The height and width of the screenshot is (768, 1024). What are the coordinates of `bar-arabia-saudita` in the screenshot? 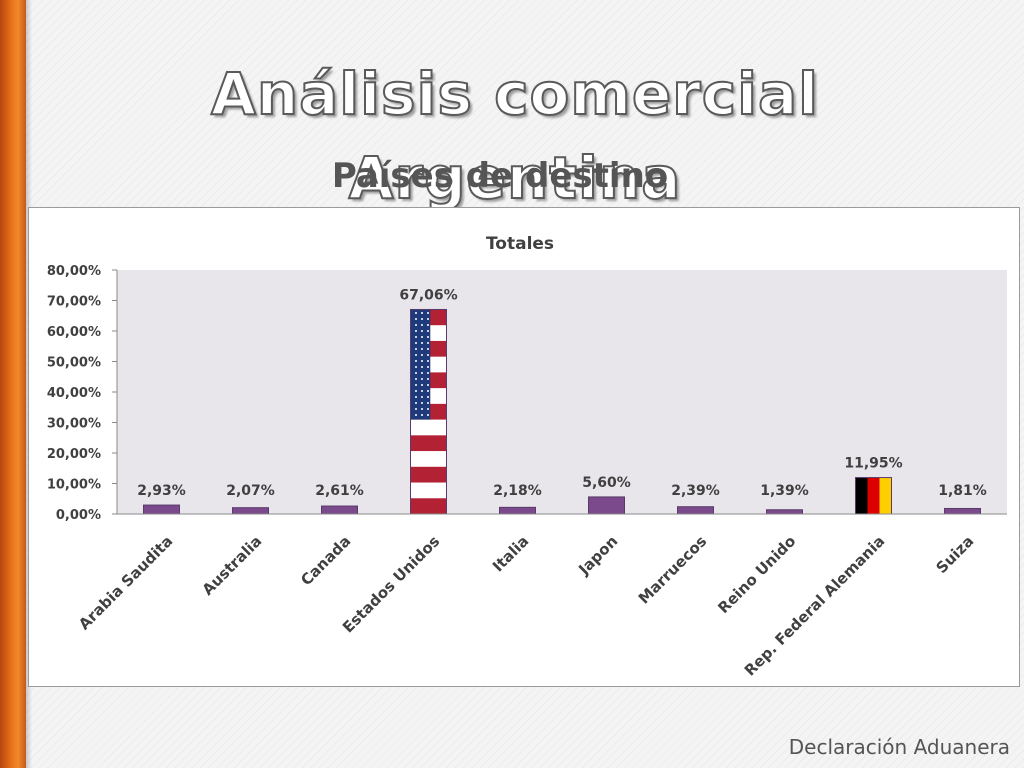 It's located at (161, 509).